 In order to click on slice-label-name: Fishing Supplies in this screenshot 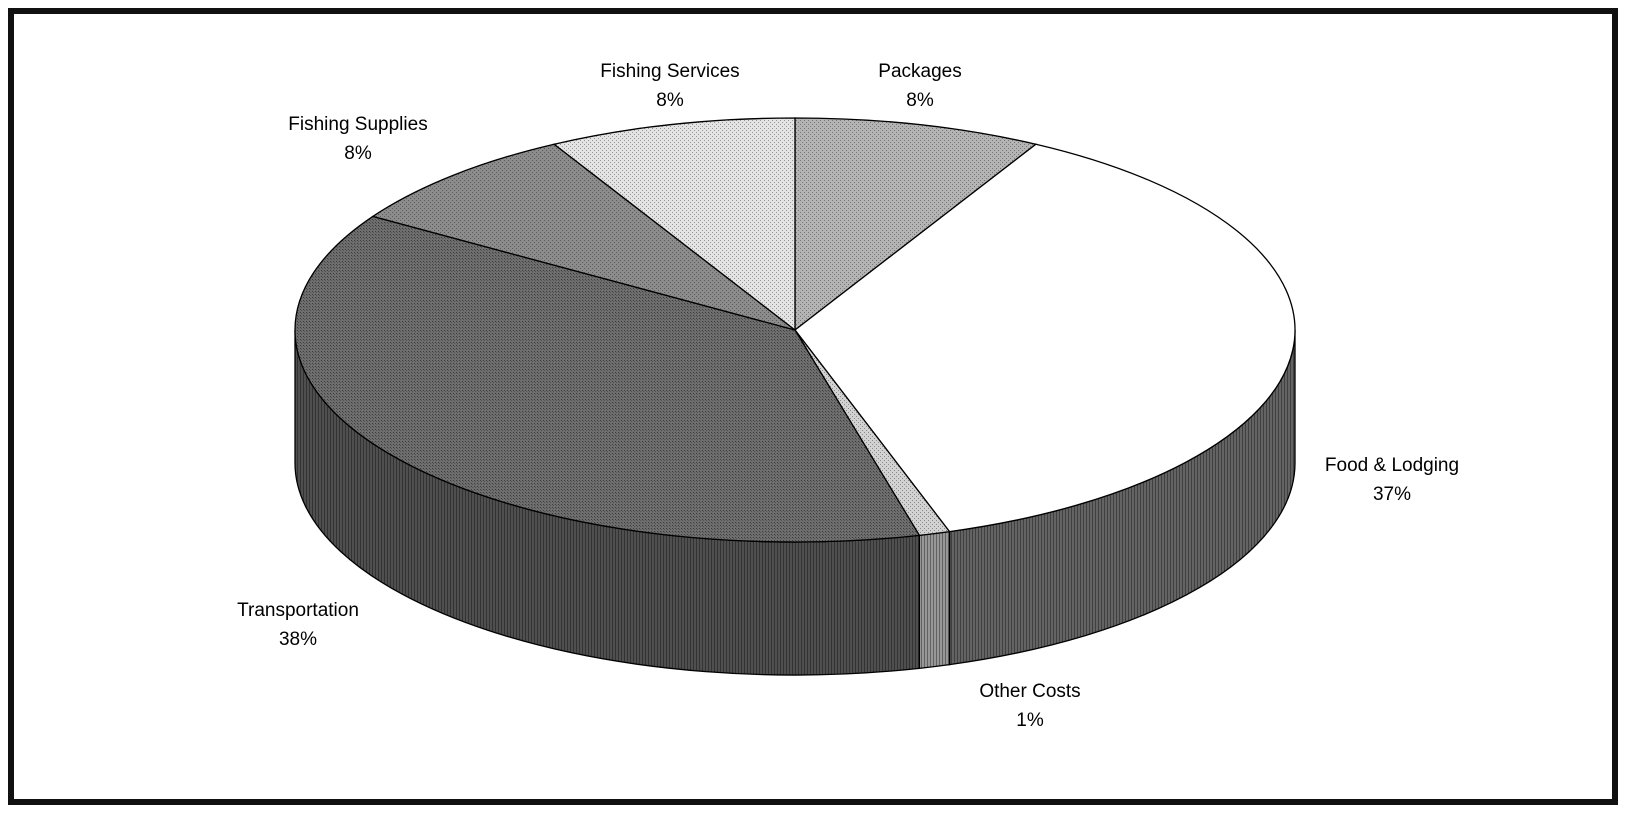, I will do `click(357, 124)`.